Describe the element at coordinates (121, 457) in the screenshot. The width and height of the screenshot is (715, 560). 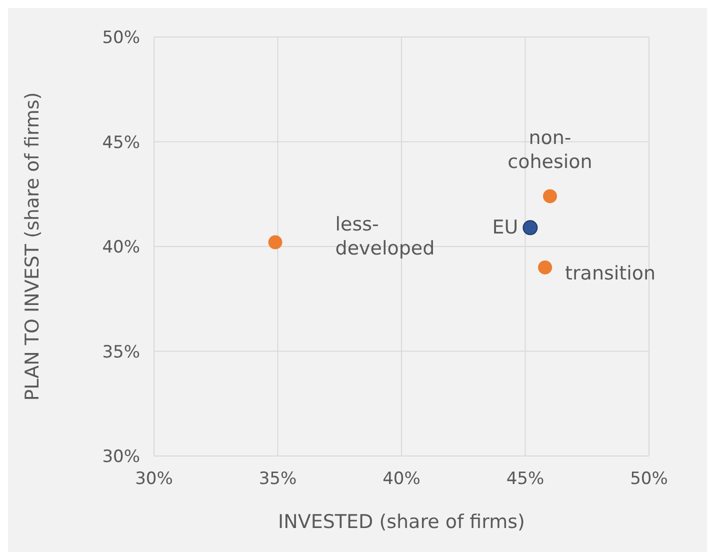
I see `y-tick-label: 30%` at that location.